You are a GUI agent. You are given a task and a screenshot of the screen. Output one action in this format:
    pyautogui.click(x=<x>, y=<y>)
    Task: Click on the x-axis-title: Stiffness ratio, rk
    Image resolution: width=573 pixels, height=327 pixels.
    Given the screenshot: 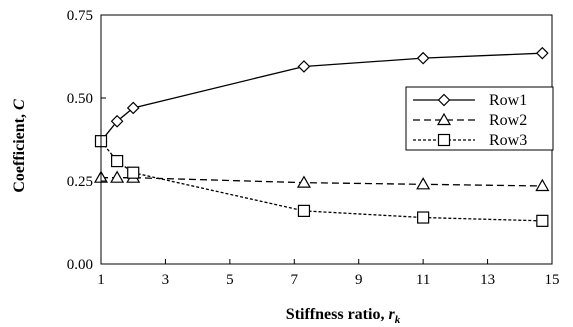 What is the action you would take?
    pyautogui.click(x=343, y=316)
    